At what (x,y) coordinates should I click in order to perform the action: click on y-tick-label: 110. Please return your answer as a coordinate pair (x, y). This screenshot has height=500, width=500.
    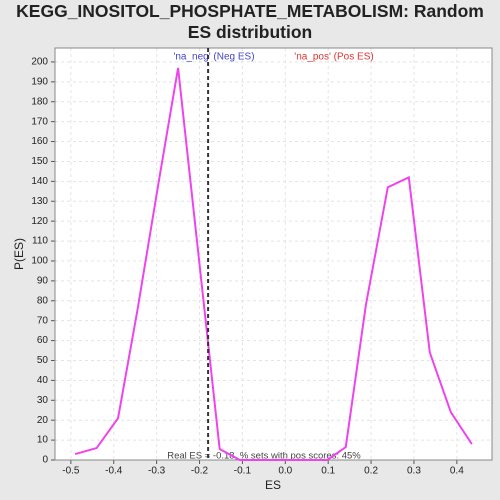
    Looking at the image, I should click on (40, 241).